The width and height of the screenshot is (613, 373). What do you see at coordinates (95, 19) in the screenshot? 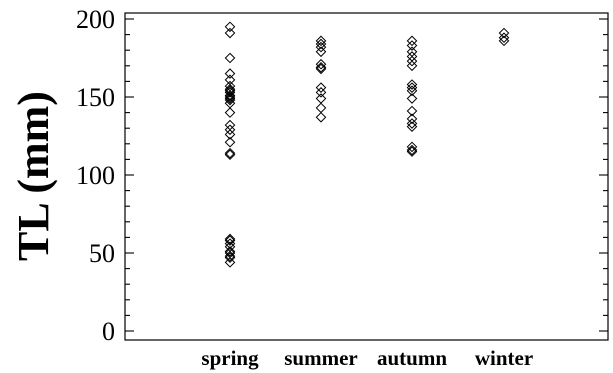
I see `y-tick-label: 200` at bounding box center [95, 19].